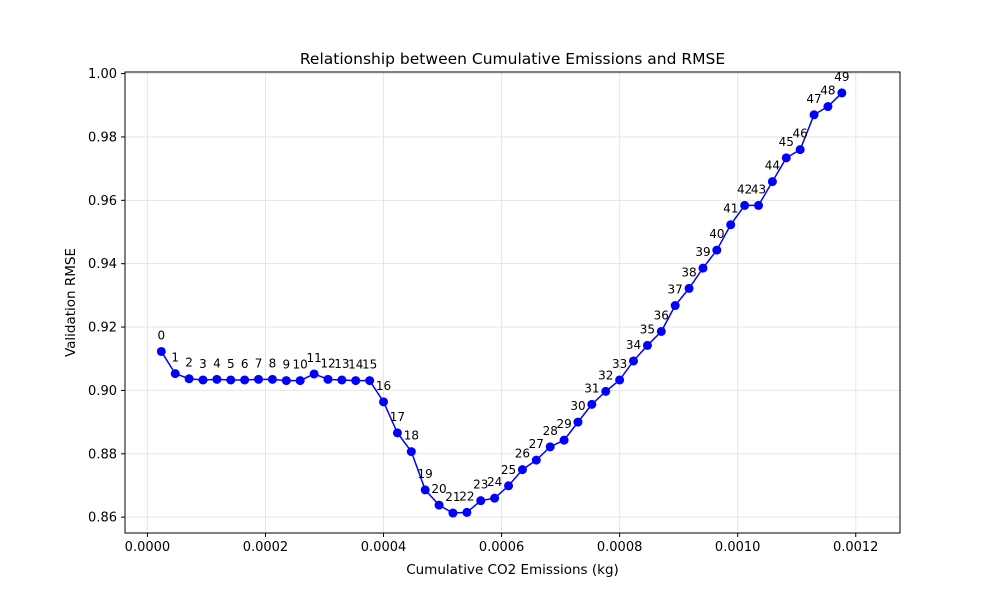 This screenshot has width=1000, height=600. What do you see at coordinates (577, 406) in the screenshot?
I see `point-label: 30` at bounding box center [577, 406].